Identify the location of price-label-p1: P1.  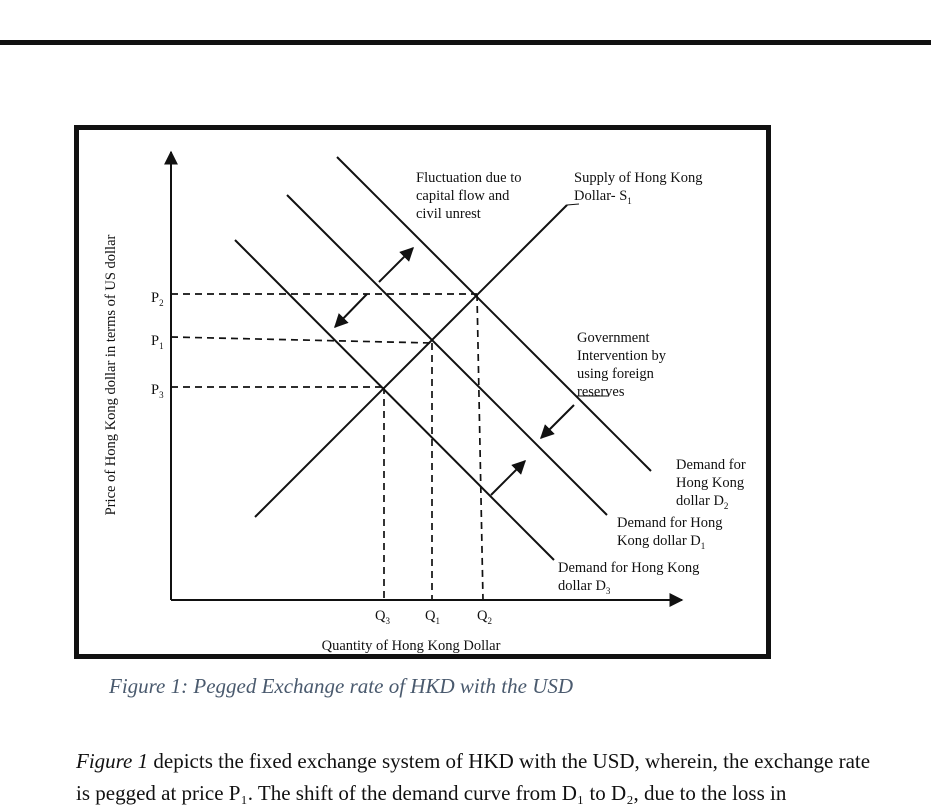
(157, 342).